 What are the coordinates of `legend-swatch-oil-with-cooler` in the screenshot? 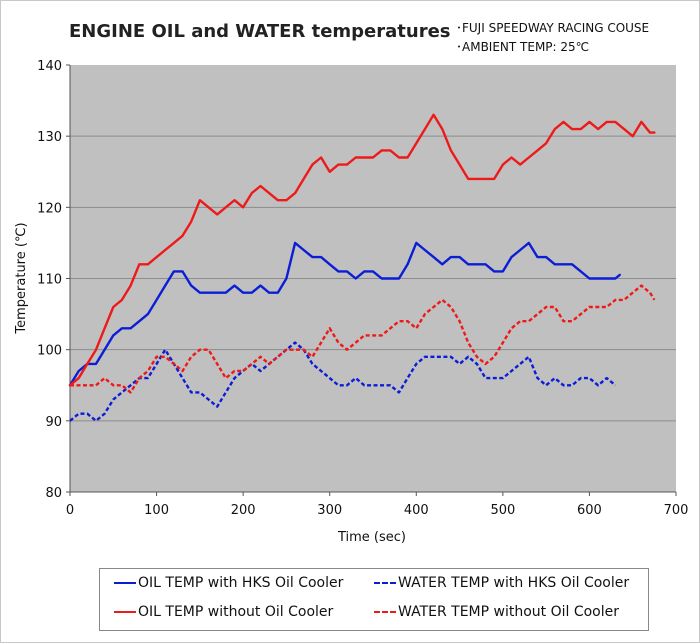 It's located at (125, 583).